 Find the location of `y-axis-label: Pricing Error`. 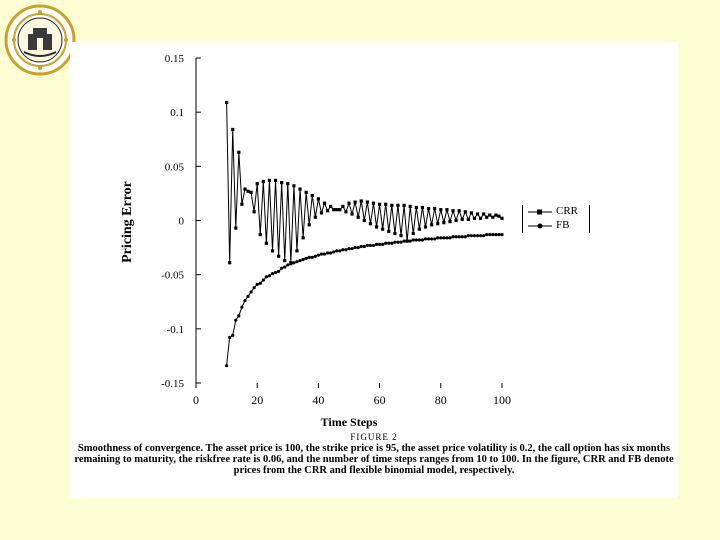

y-axis-label: Pricing Error is located at coordinates (127, 222).